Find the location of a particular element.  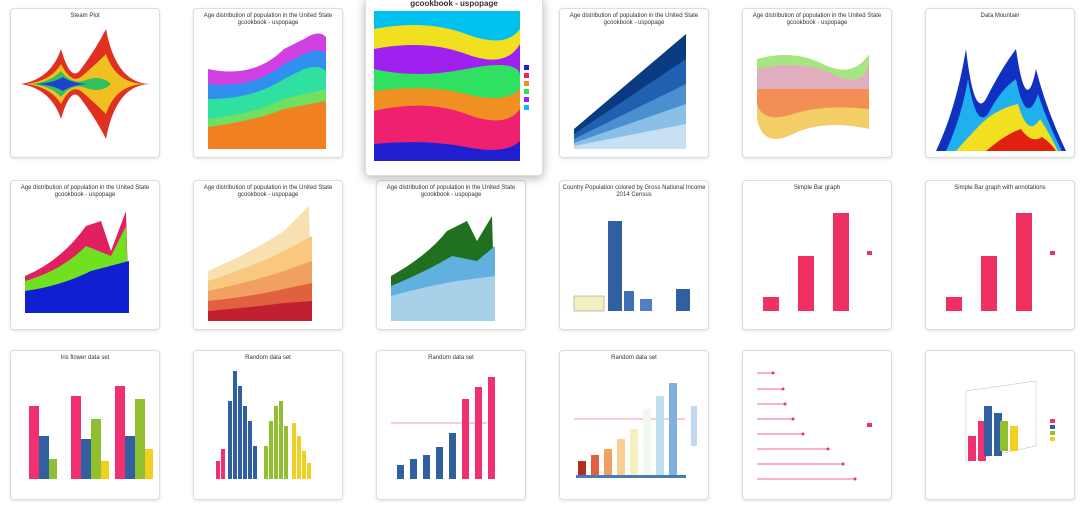

tile: Steam Plot is located at coordinates (85, 83).